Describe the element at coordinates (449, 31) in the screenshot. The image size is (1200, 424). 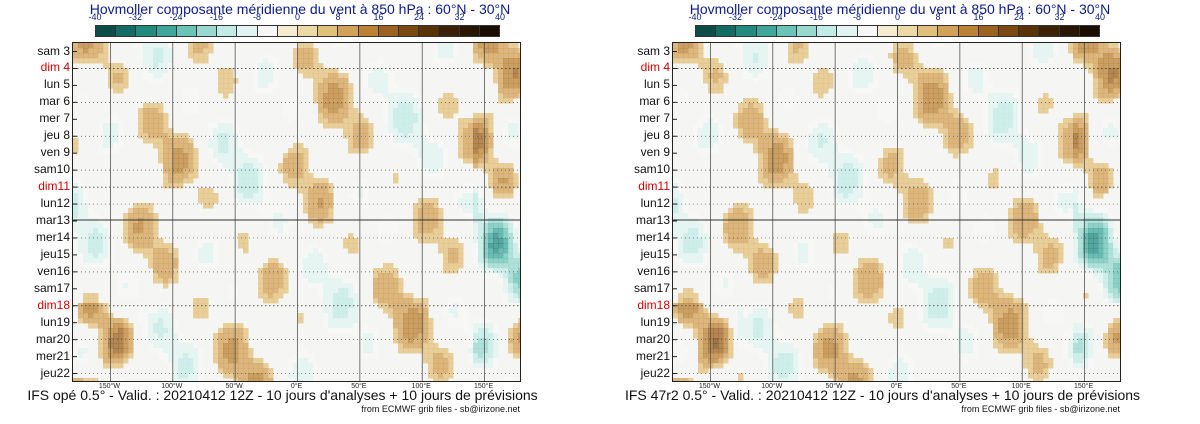
I see `colorbar-cell` at that location.